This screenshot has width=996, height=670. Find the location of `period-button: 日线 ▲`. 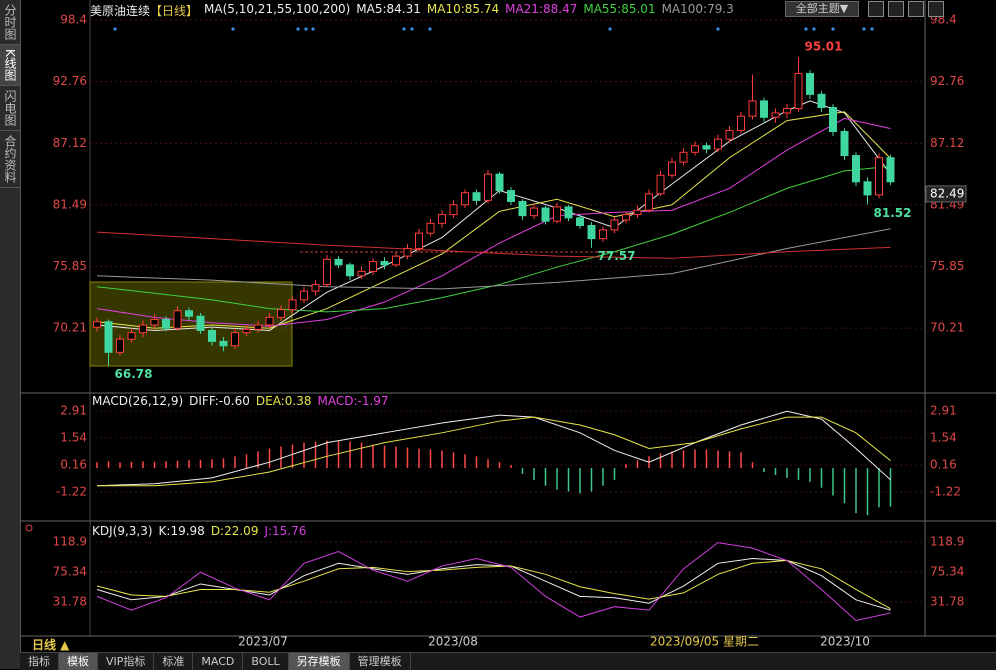

period-button: 日线 ▲ is located at coordinates (51, 645).